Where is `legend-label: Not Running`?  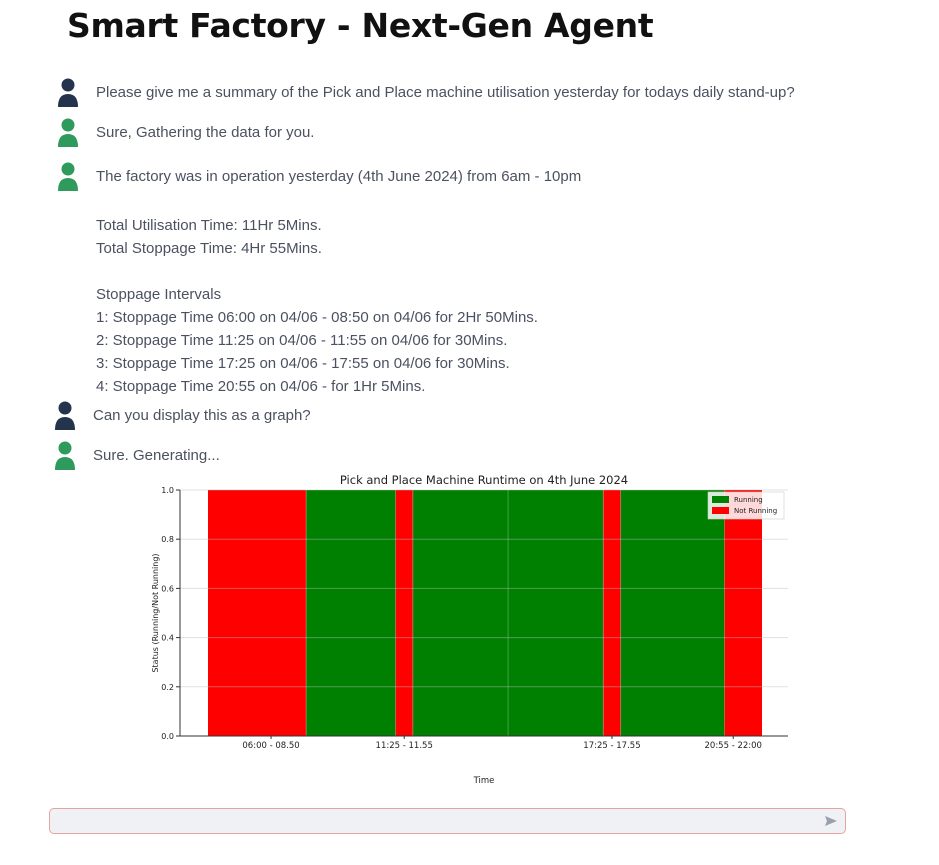 legend-label: Not Running is located at coordinates (755, 511).